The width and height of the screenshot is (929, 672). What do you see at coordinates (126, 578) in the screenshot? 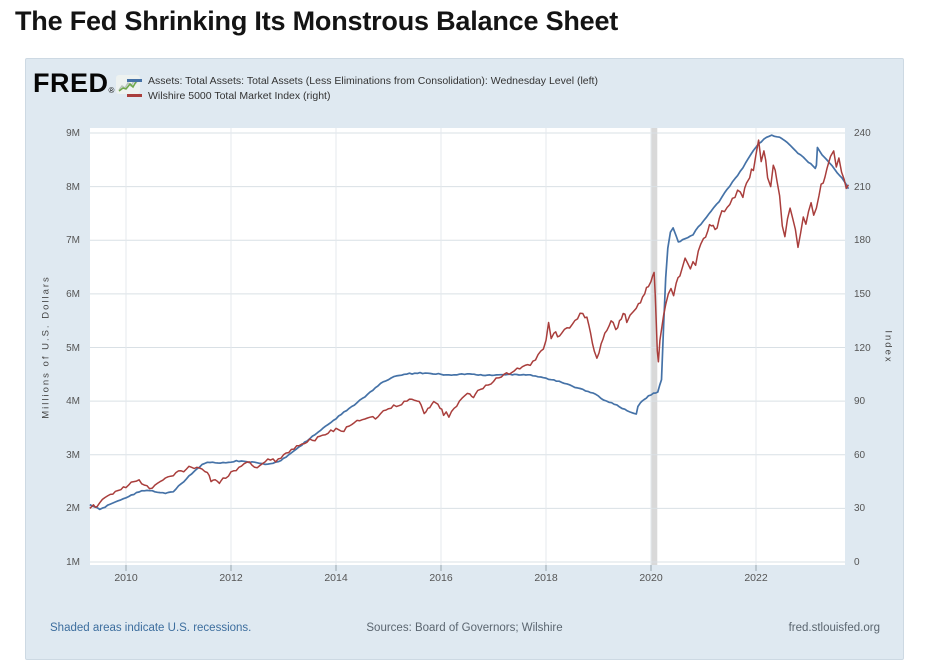
I see `x-tick-label: 2010` at bounding box center [126, 578].